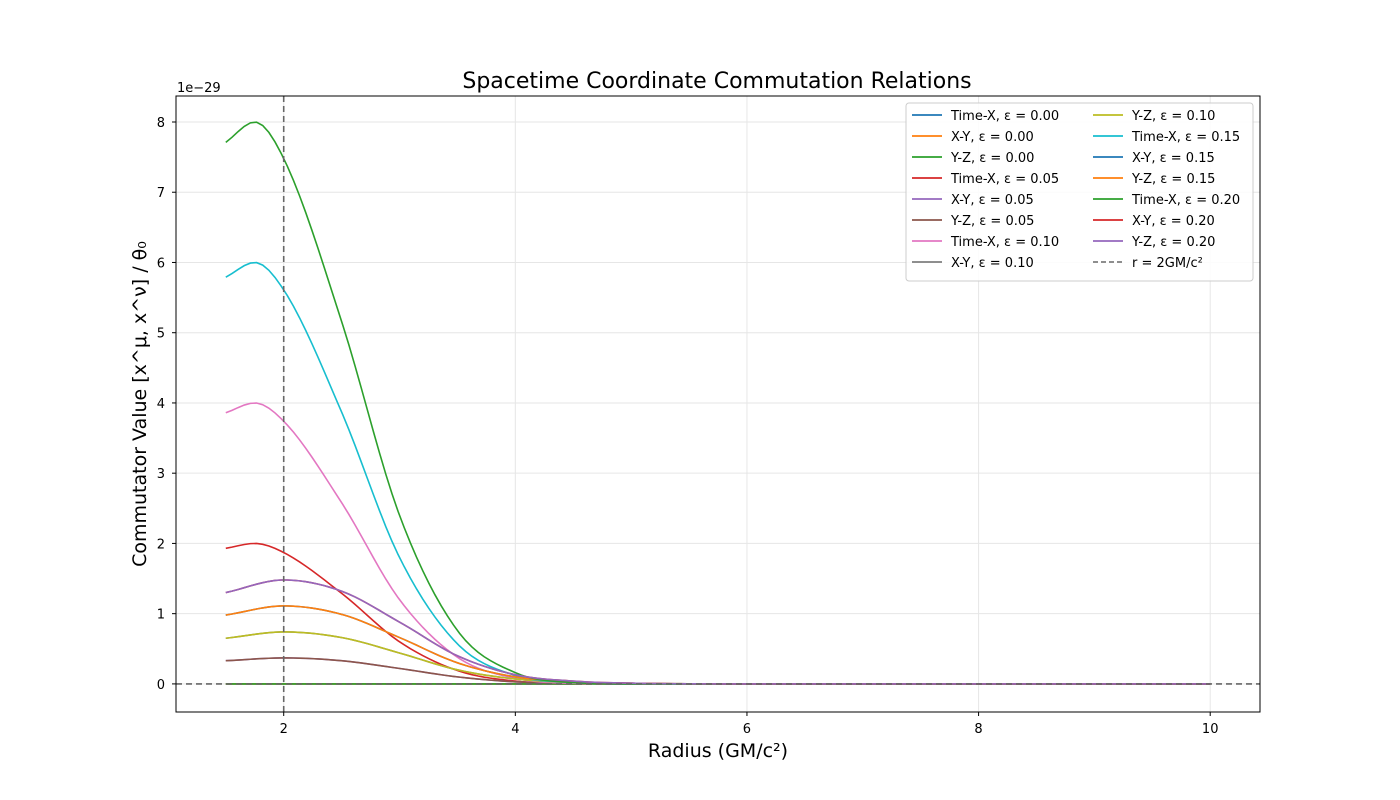 This screenshot has width=1400, height=800. I want to click on y-tick-label: 6, so click(161, 263).